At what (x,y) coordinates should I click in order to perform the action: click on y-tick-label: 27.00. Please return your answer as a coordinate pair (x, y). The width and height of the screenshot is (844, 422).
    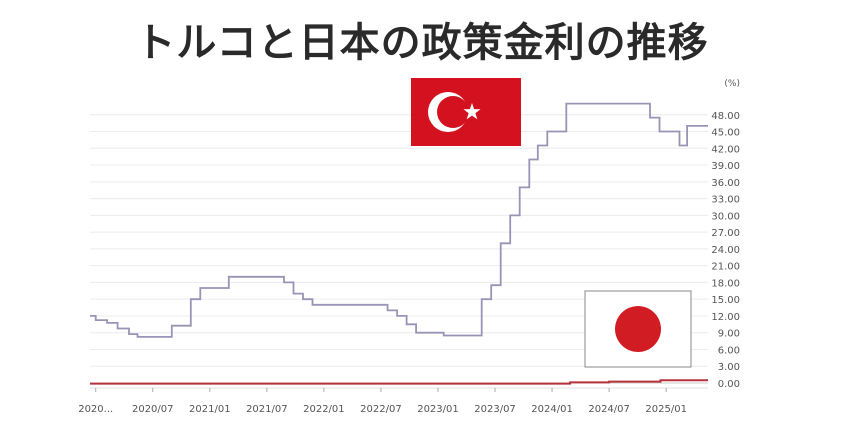
    Looking at the image, I should click on (725, 233).